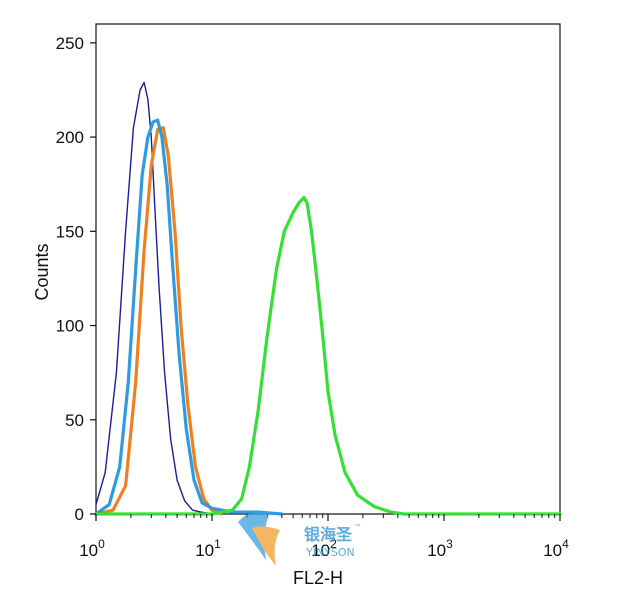 This screenshot has height=600, width=619. What do you see at coordinates (74, 420) in the screenshot?
I see `y-tick-label: 50` at bounding box center [74, 420].